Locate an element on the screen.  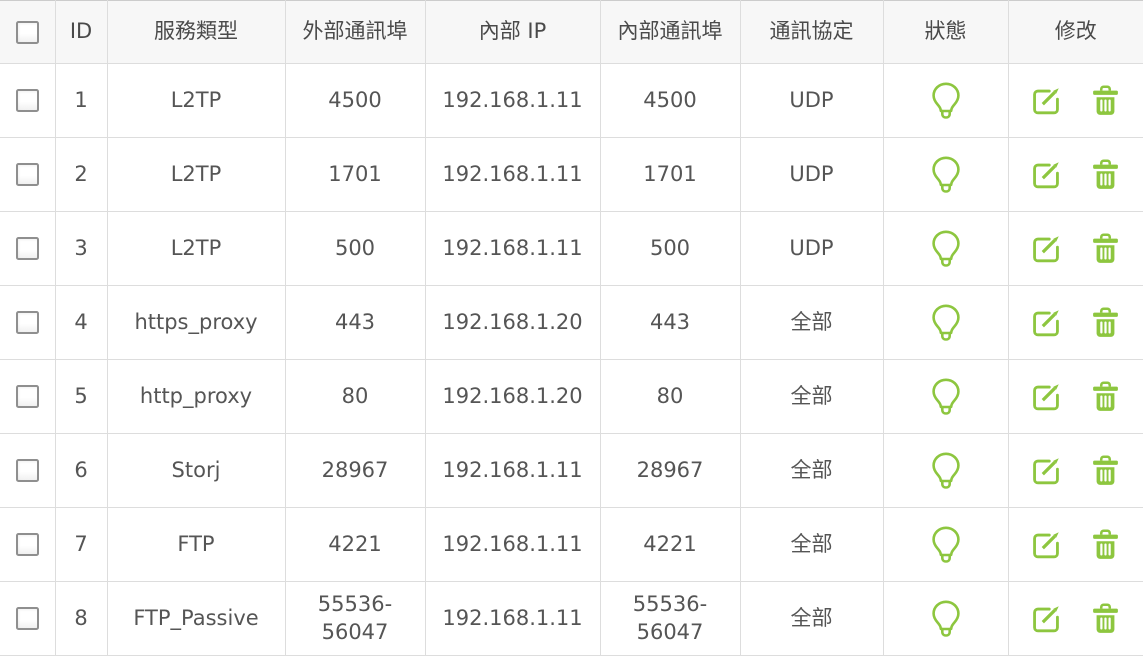
table-row: 7 FTP 4221 192.168.1.11 4221 全部 is located at coordinates (571, 544).